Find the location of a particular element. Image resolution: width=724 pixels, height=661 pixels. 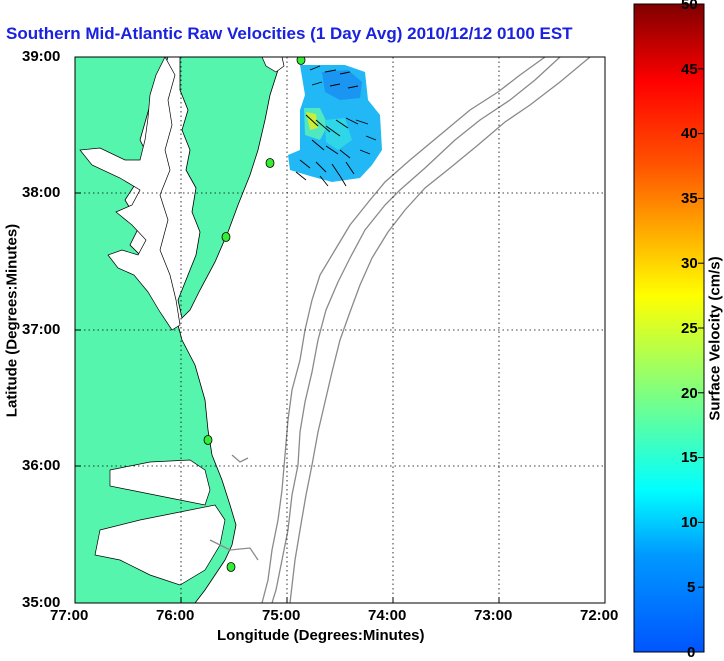

colorbar-tick-label: 35 is located at coordinates (689, 198).